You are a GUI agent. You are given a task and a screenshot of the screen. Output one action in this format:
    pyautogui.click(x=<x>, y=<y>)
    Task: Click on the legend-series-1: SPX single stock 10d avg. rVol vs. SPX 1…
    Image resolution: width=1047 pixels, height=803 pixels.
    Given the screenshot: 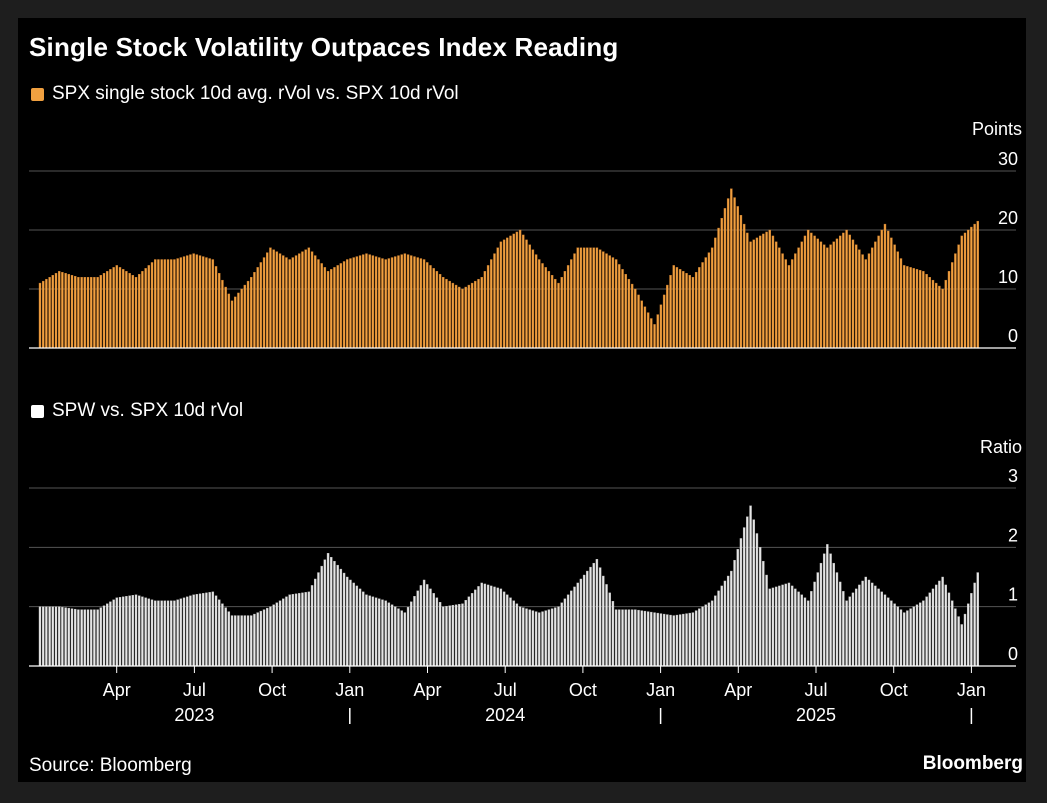 What is the action you would take?
    pyautogui.click(x=245, y=94)
    